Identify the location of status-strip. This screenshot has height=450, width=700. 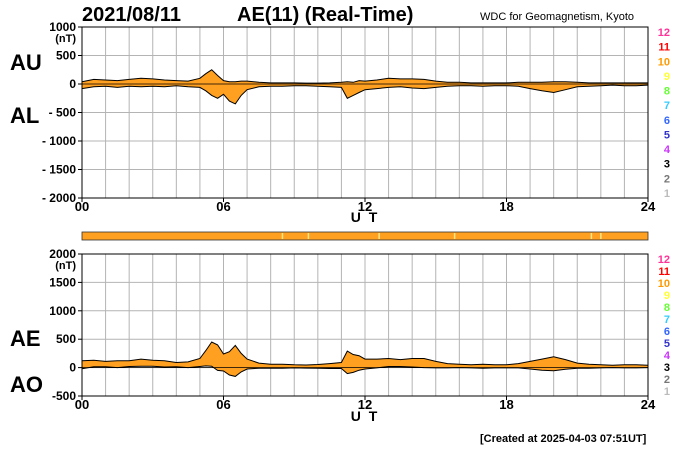
(365, 236).